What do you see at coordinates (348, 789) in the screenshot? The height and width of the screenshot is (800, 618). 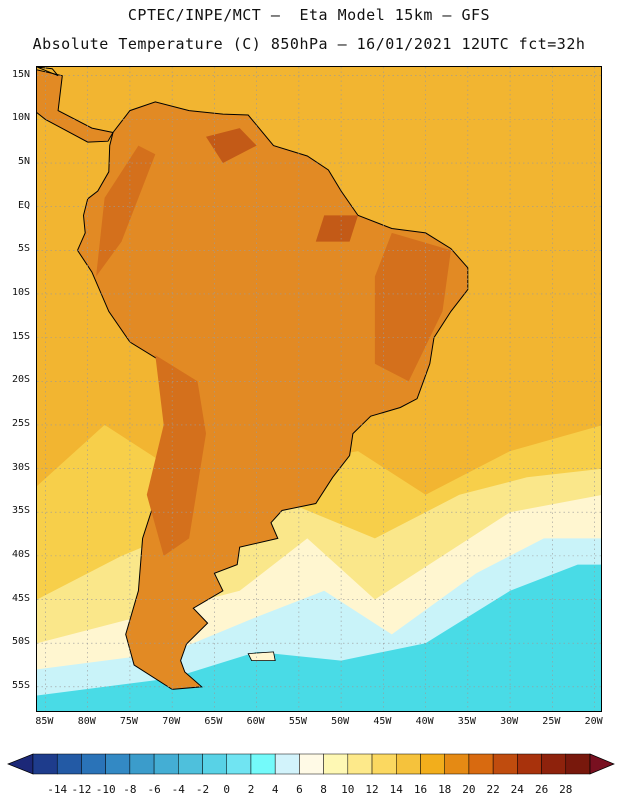 I see `colorbar-tick-label: 10` at bounding box center [348, 789].